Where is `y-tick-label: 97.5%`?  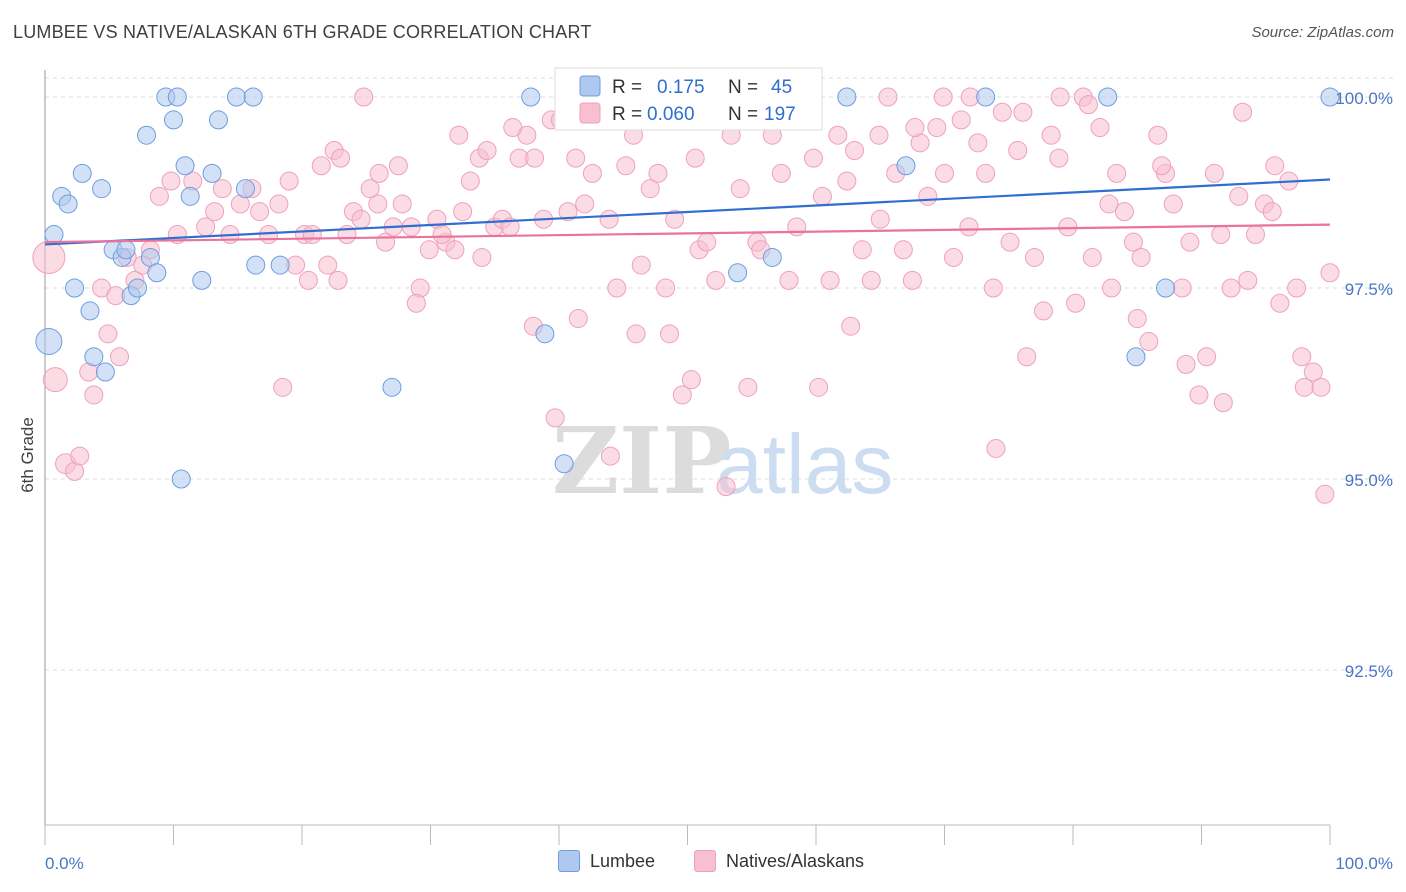 y-tick-label: 97.5% is located at coordinates (1369, 289).